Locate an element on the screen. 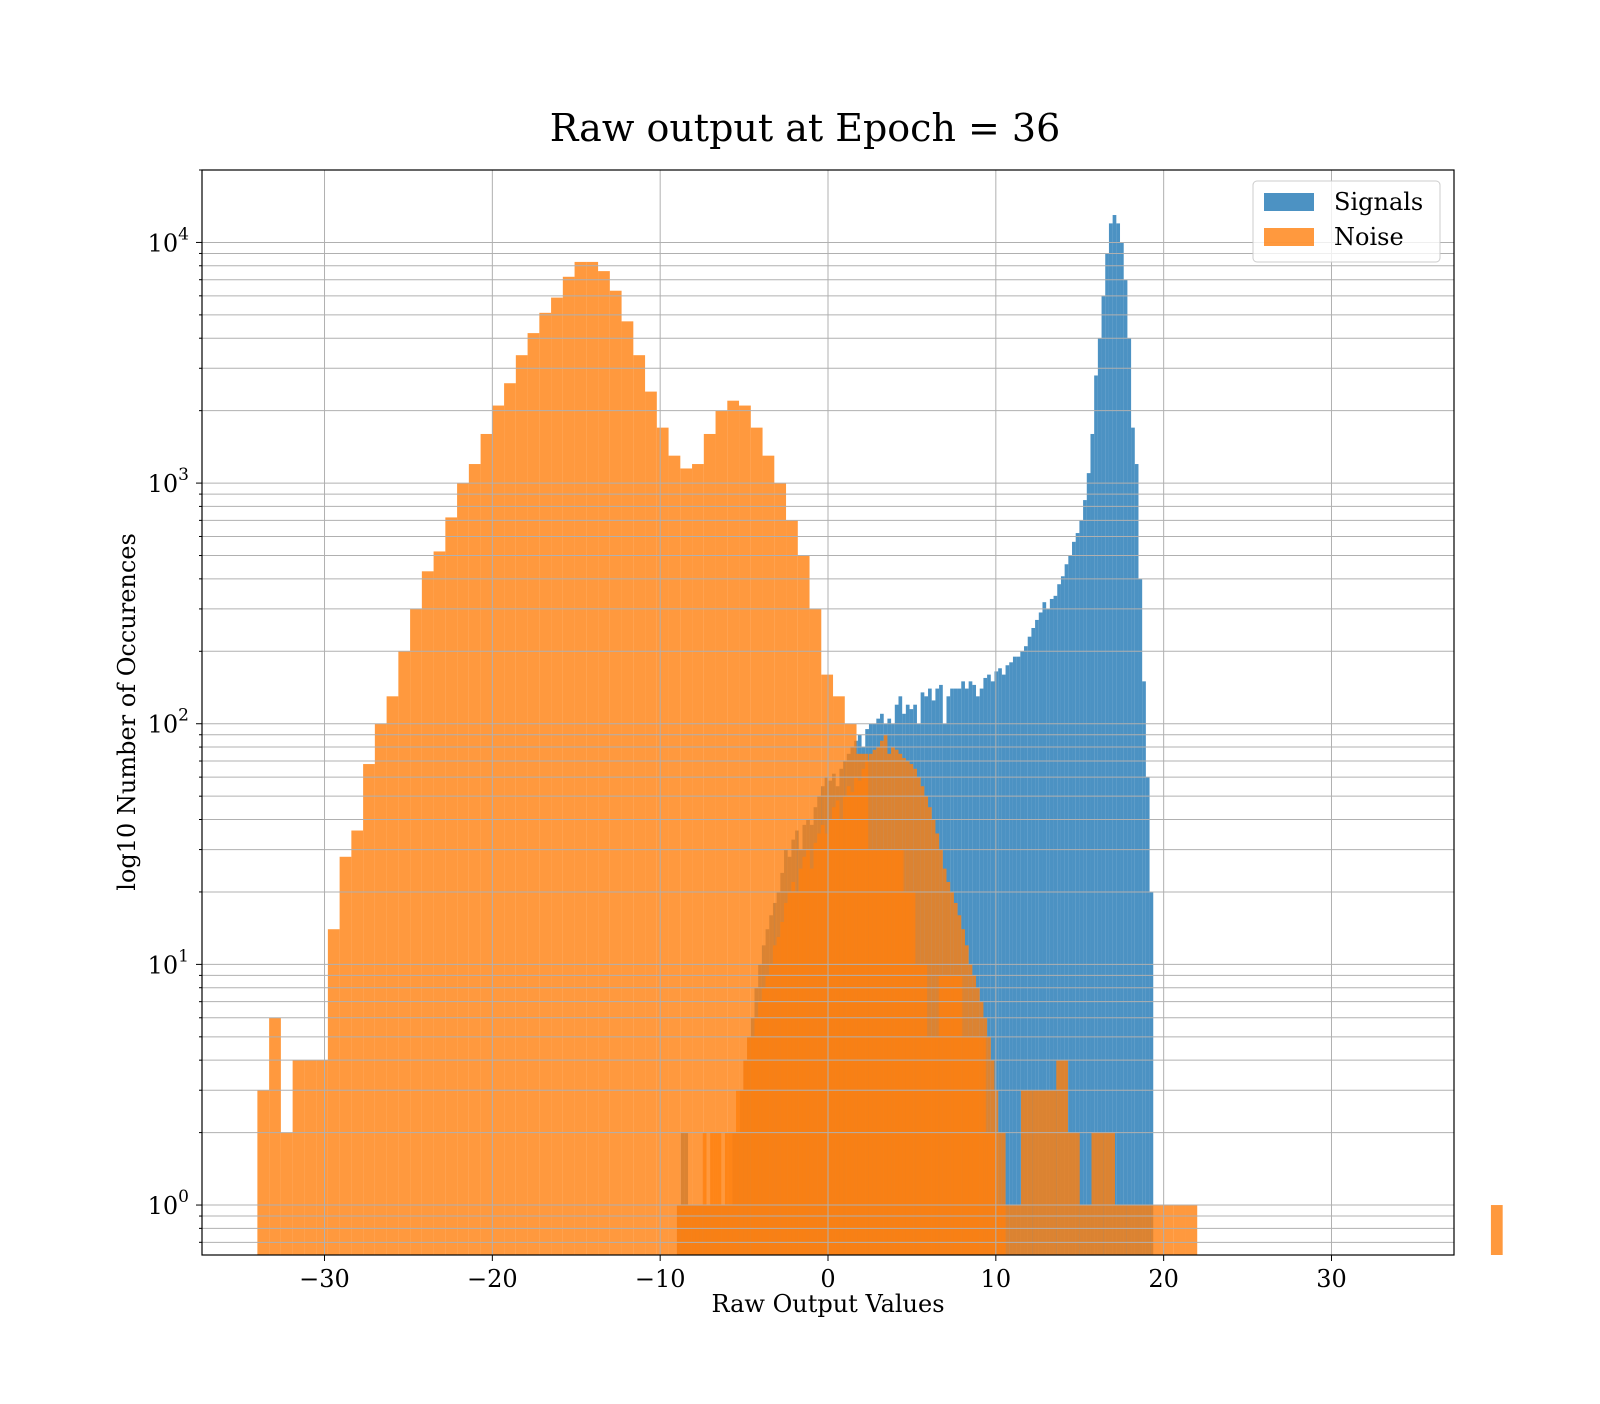 The width and height of the screenshot is (1600, 1404). x-axis-ticks: −30 −20 −10 0 10 20 30 is located at coordinates (823, 1274).